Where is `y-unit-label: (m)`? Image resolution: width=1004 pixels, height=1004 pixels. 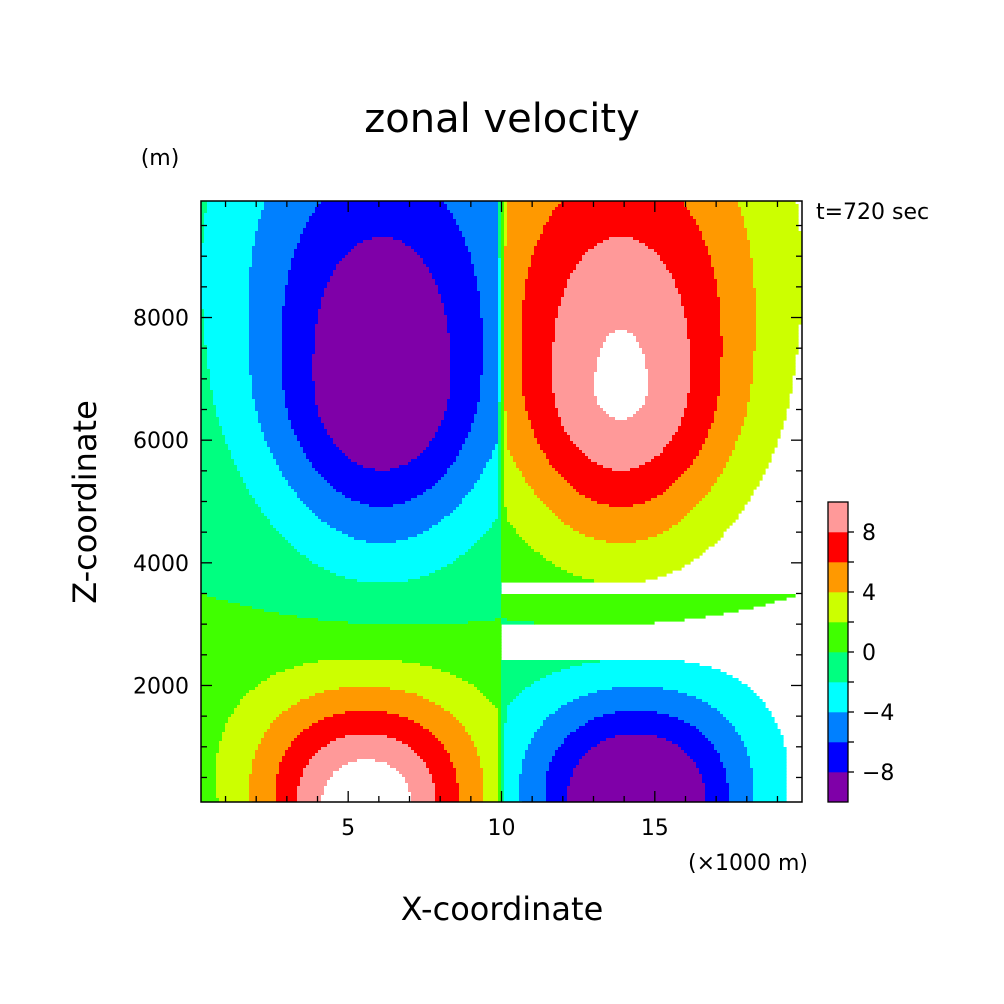
y-unit-label: (m) is located at coordinates (160, 158).